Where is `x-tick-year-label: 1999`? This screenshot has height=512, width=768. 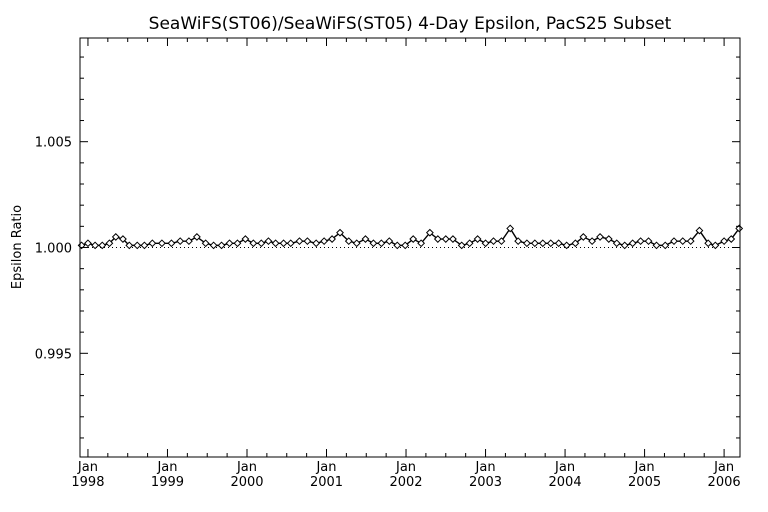
x-tick-year-label: 1999 is located at coordinates (167, 482).